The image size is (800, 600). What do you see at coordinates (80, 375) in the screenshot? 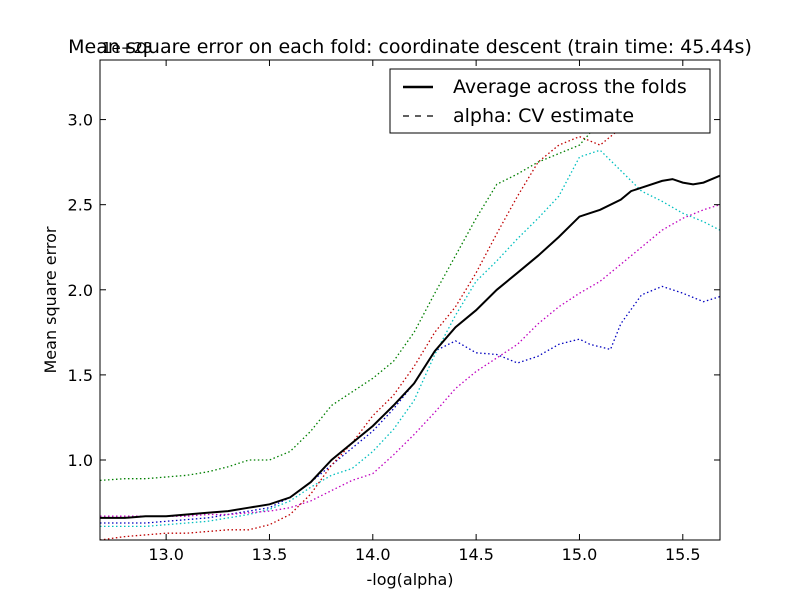
I see `y-tick-label: 1.5` at bounding box center [80, 375].